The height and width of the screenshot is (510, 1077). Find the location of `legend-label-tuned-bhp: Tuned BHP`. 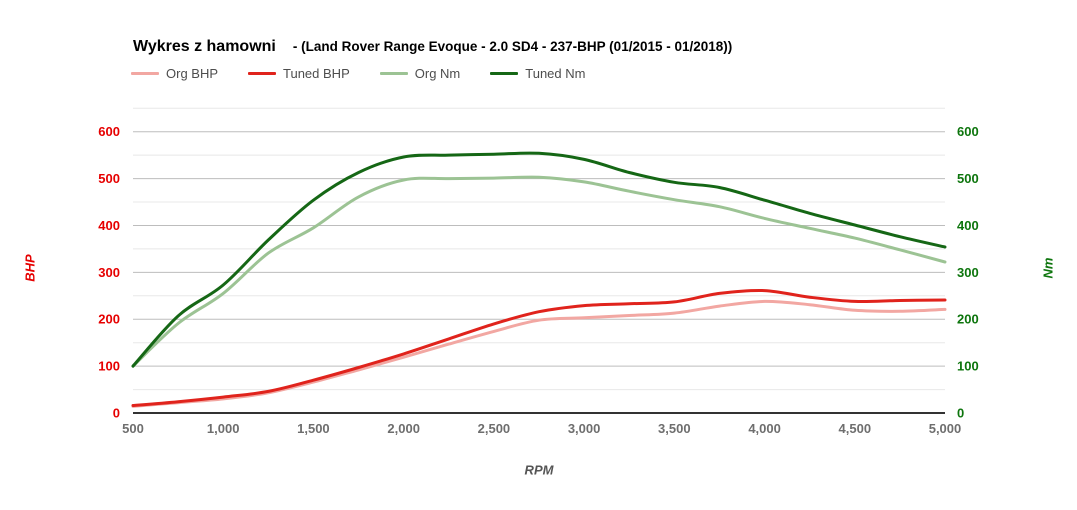

legend-label-tuned-bhp: Tuned BHP is located at coordinates (316, 73).